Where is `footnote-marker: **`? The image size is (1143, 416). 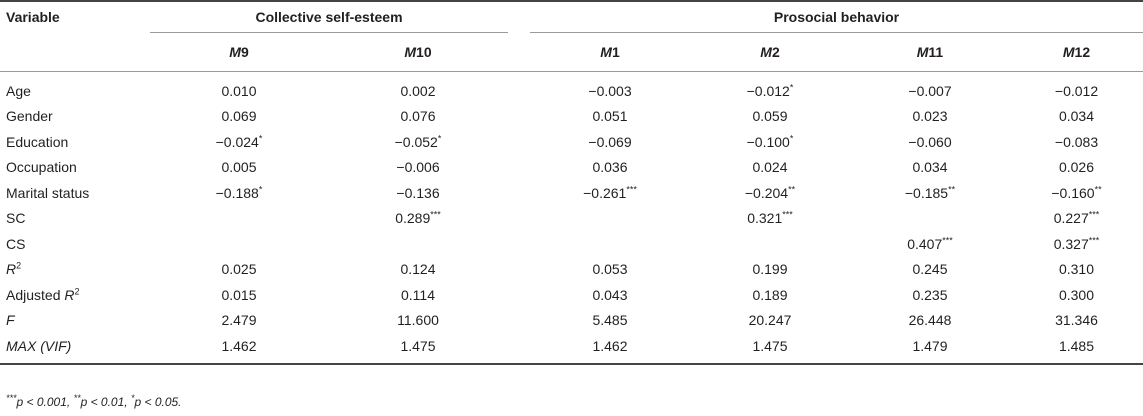 footnote-marker: ** is located at coordinates (77, 398).